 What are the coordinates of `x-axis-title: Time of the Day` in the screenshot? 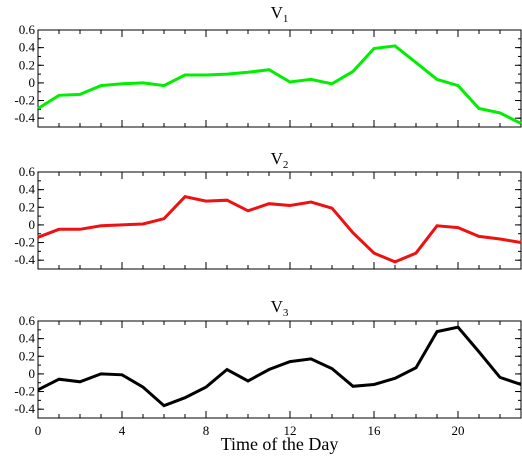 It's located at (280, 444).